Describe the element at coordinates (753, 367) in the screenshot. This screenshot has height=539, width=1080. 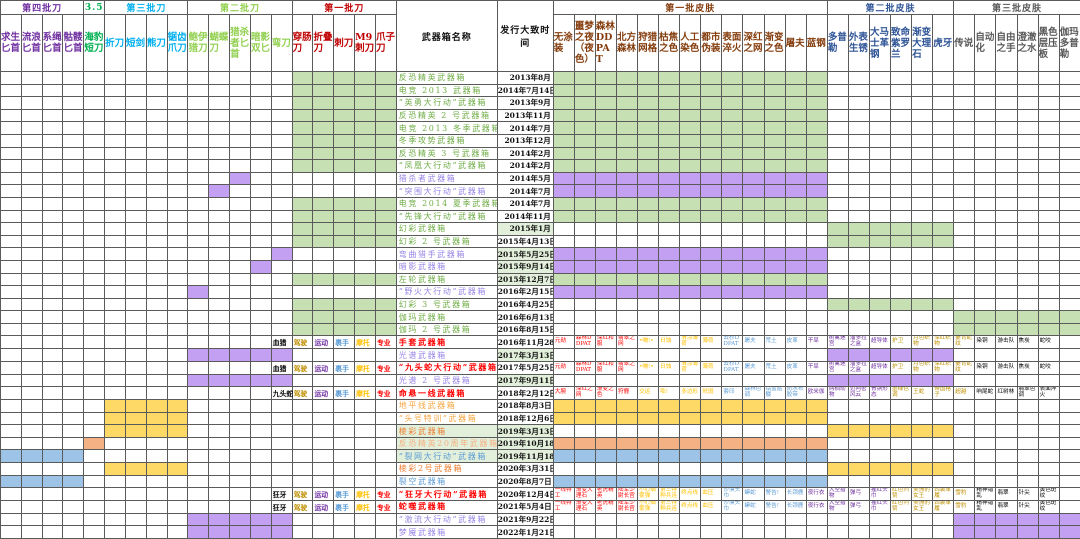
I see `glove-skin-label: 屠夫` at that location.